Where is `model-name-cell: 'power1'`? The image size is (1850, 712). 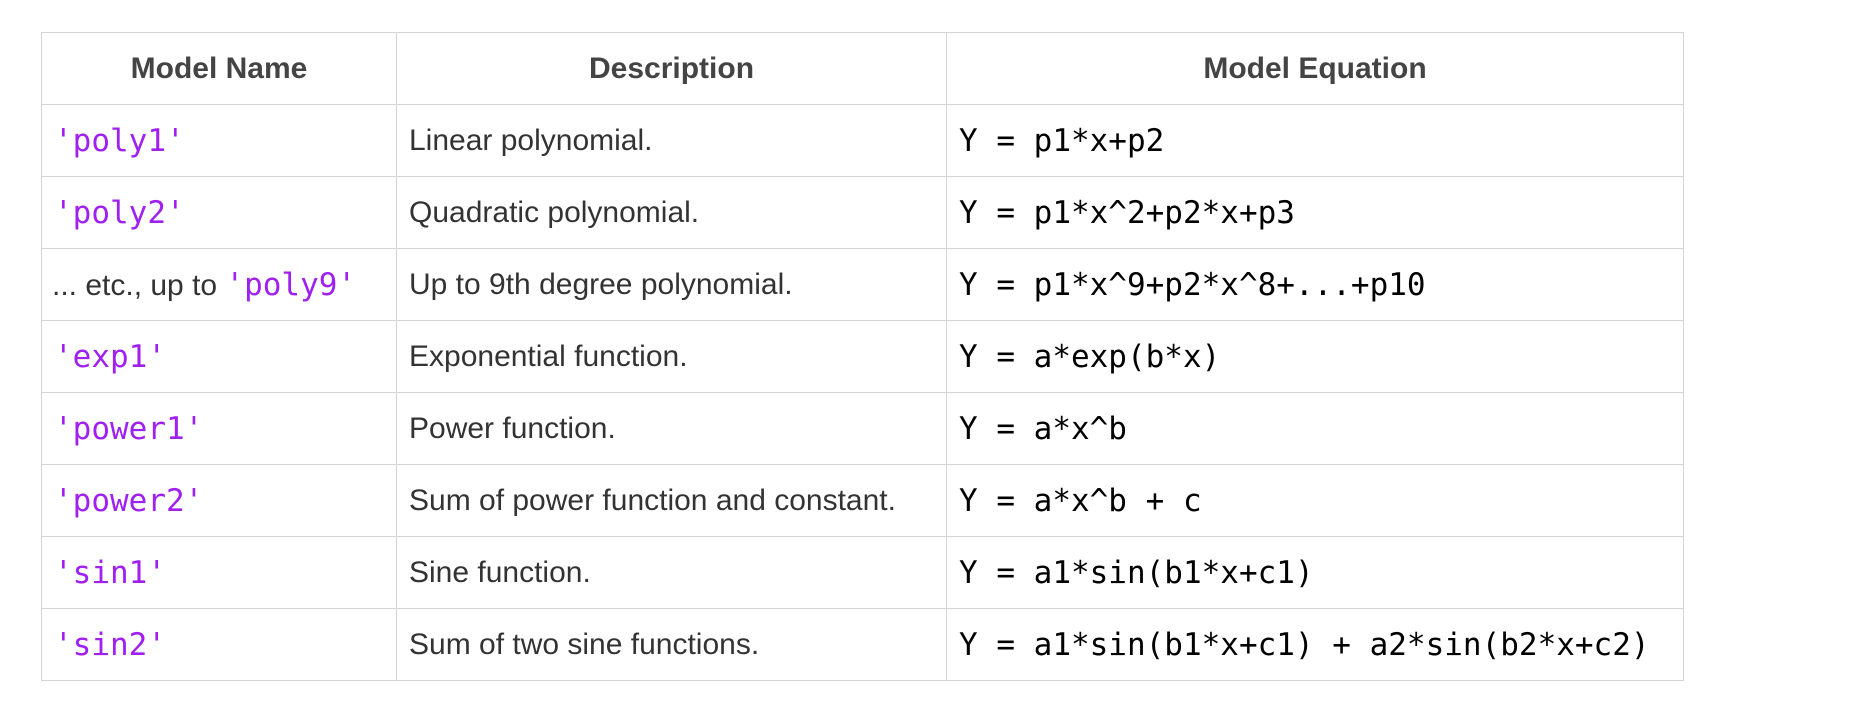
model-name-cell: 'power1' is located at coordinates (219, 428).